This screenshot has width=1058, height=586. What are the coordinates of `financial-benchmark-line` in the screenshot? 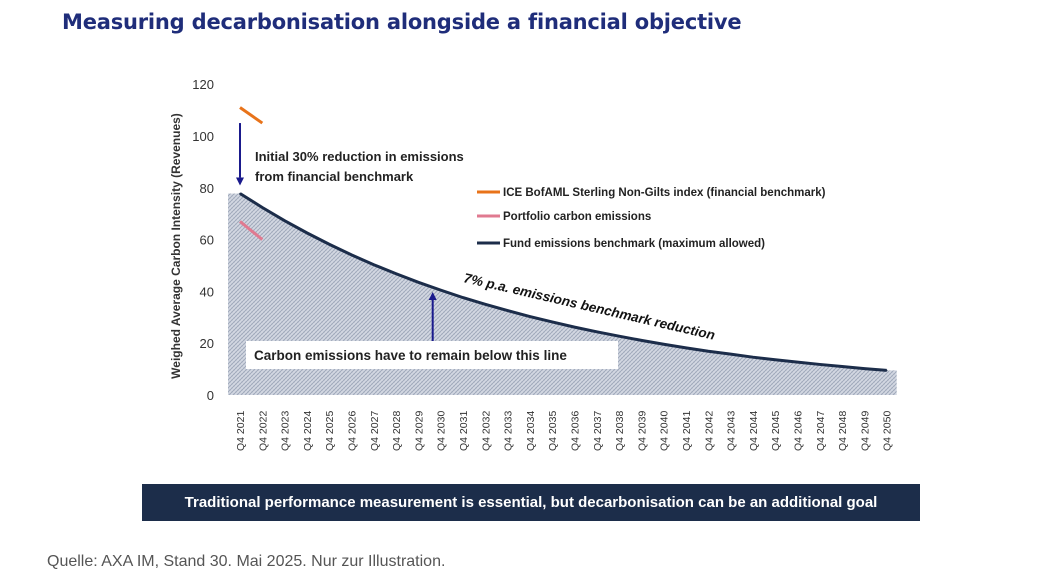 It's located at (251, 115).